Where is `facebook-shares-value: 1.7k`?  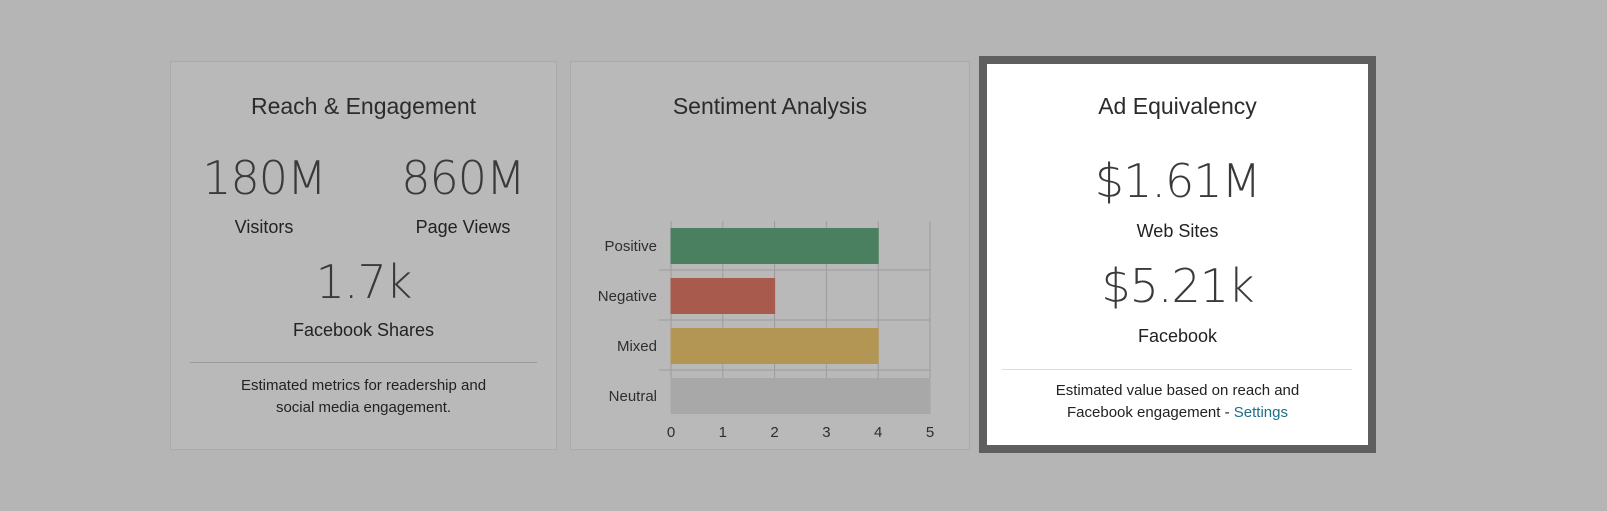
facebook-shares-value: 1.7k is located at coordinates (364, 282).